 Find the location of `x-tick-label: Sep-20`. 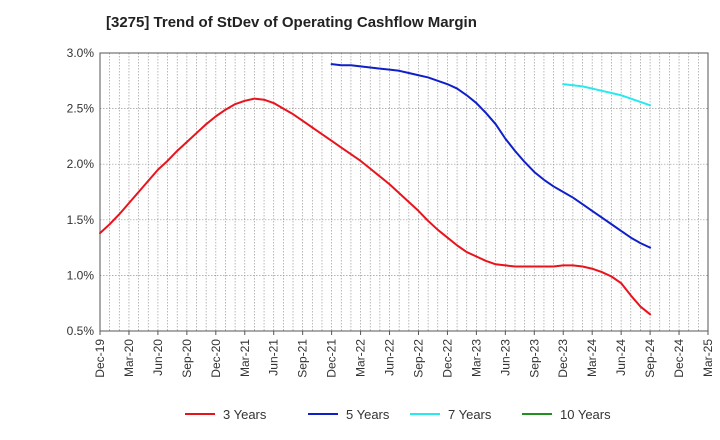

x-tick-label: Sep-20 is located at coordinates (187, 358).